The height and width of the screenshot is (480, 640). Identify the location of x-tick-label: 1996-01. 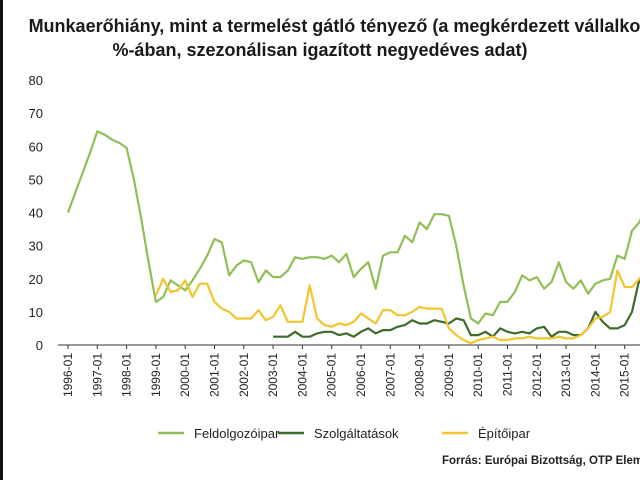
(68, 375).